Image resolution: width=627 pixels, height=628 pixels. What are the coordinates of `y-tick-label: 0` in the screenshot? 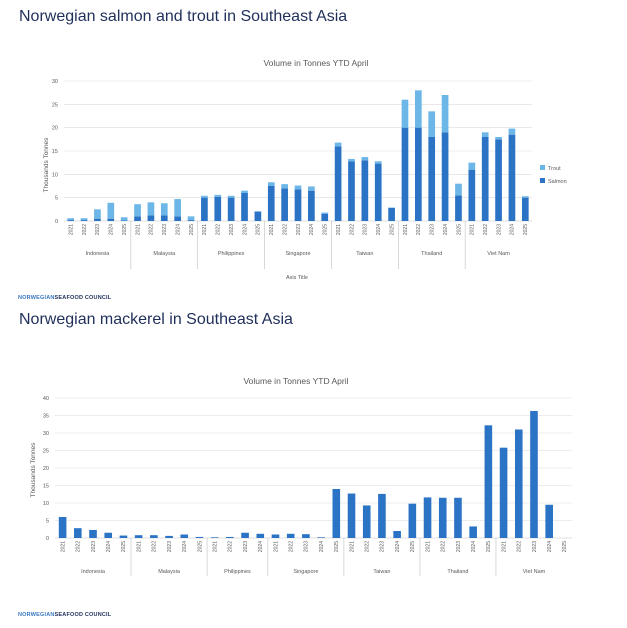 It's located at (47, 539).